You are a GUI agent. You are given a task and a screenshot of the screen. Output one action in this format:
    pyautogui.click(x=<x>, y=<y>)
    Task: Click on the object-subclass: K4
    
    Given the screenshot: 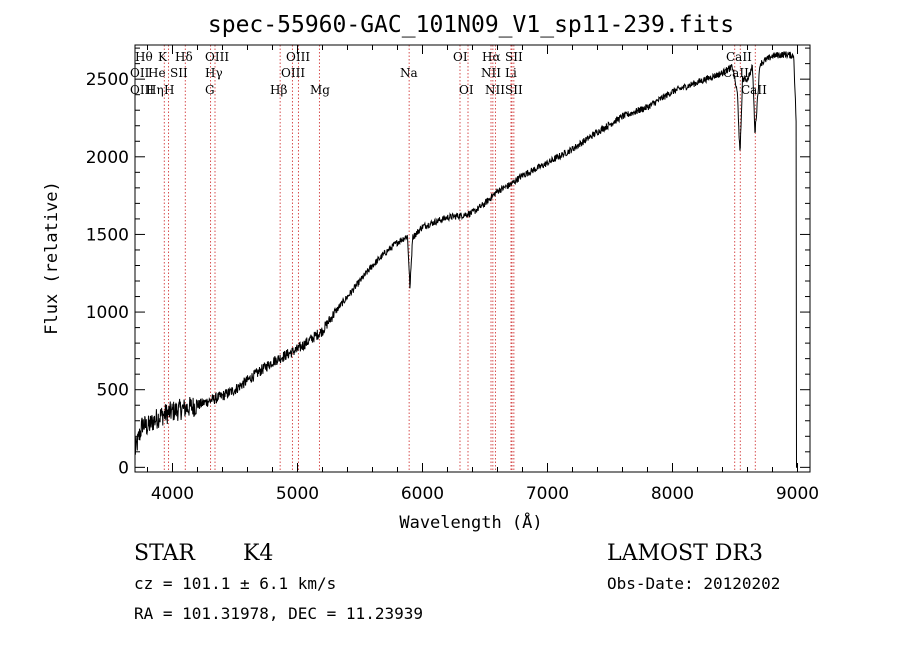 What is the action you would take?
    pyautogui.click(x=258, y=553)
    